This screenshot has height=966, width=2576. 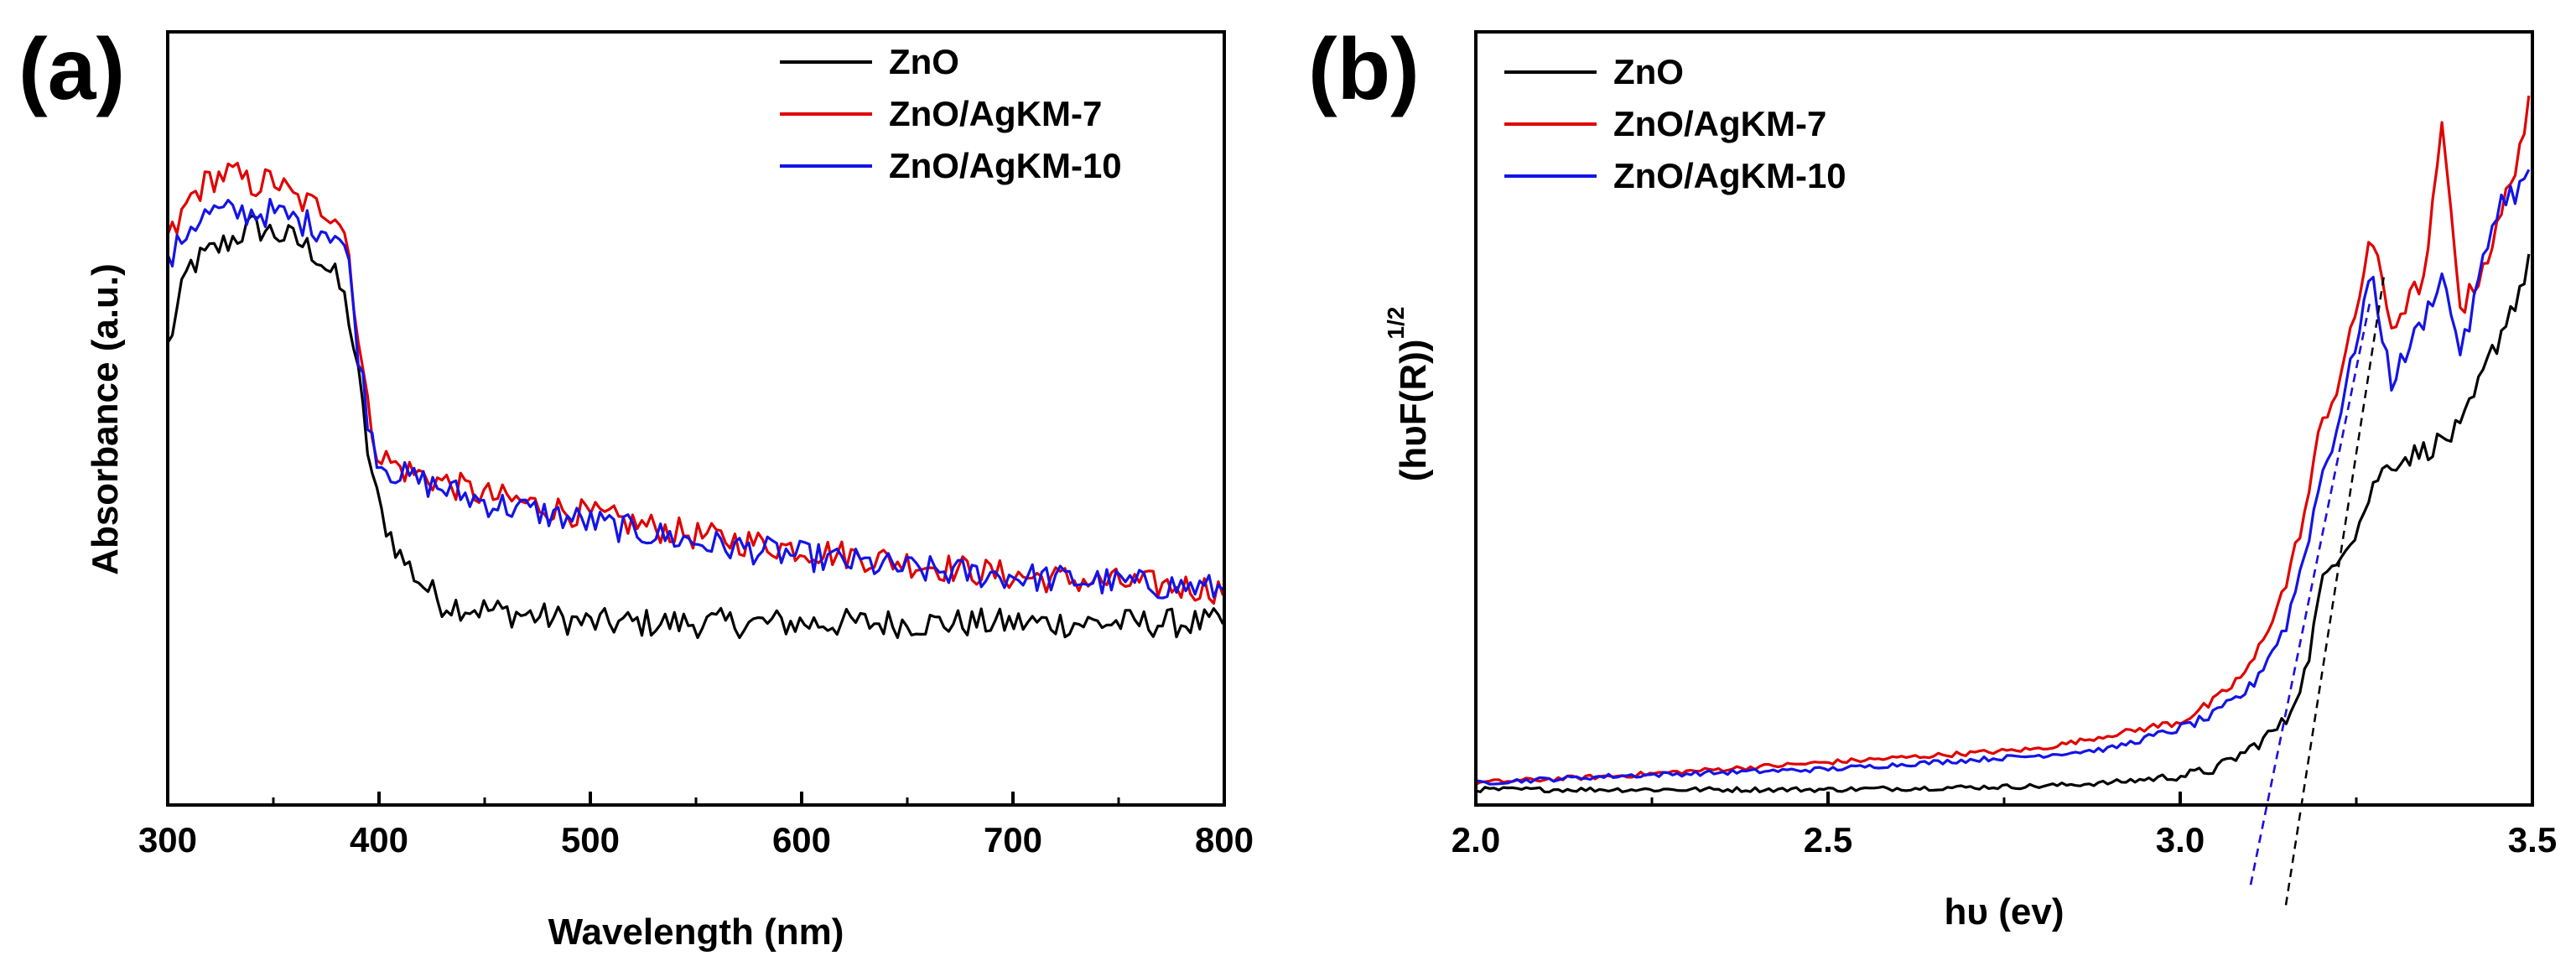 What do you see at coordinates (696, 932) in the screenshot?
I see `plot-a-x-axis-title: Wavelength (nm)` at bounding box center [696, 932].